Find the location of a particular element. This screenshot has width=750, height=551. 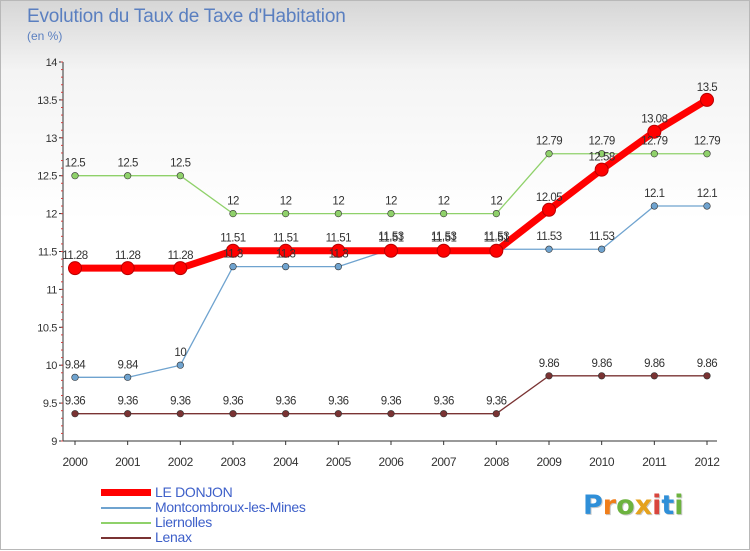

legend-item: LE DONJON is located at coordinates (203, 492).